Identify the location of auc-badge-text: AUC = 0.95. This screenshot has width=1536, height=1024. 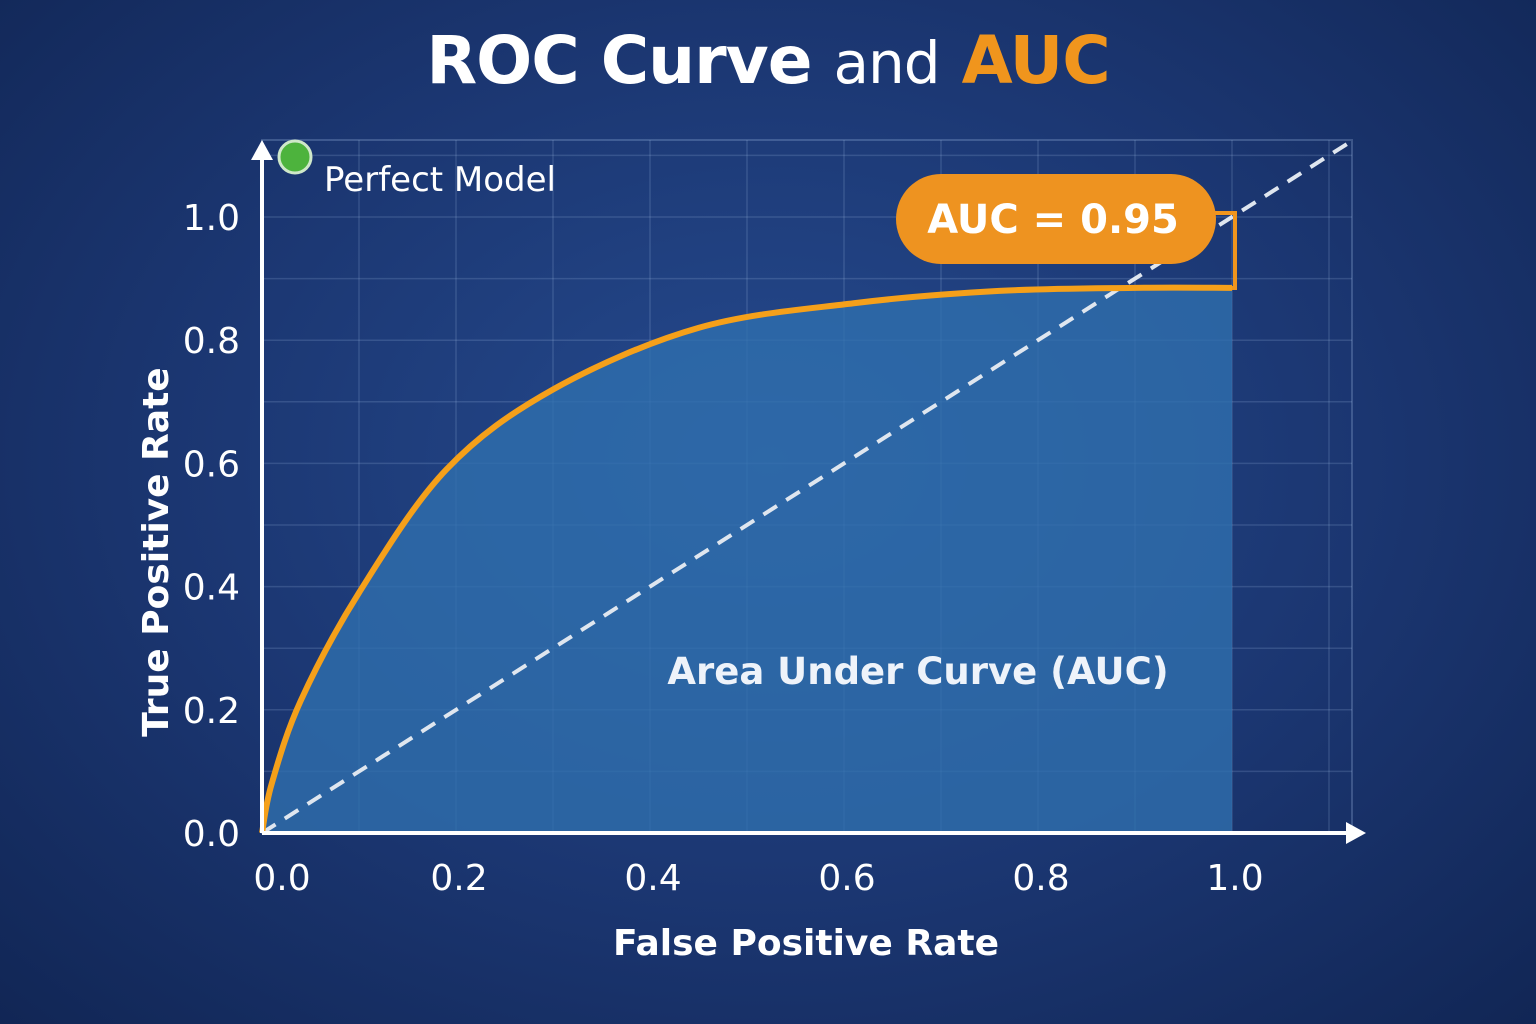
(1053, 220).